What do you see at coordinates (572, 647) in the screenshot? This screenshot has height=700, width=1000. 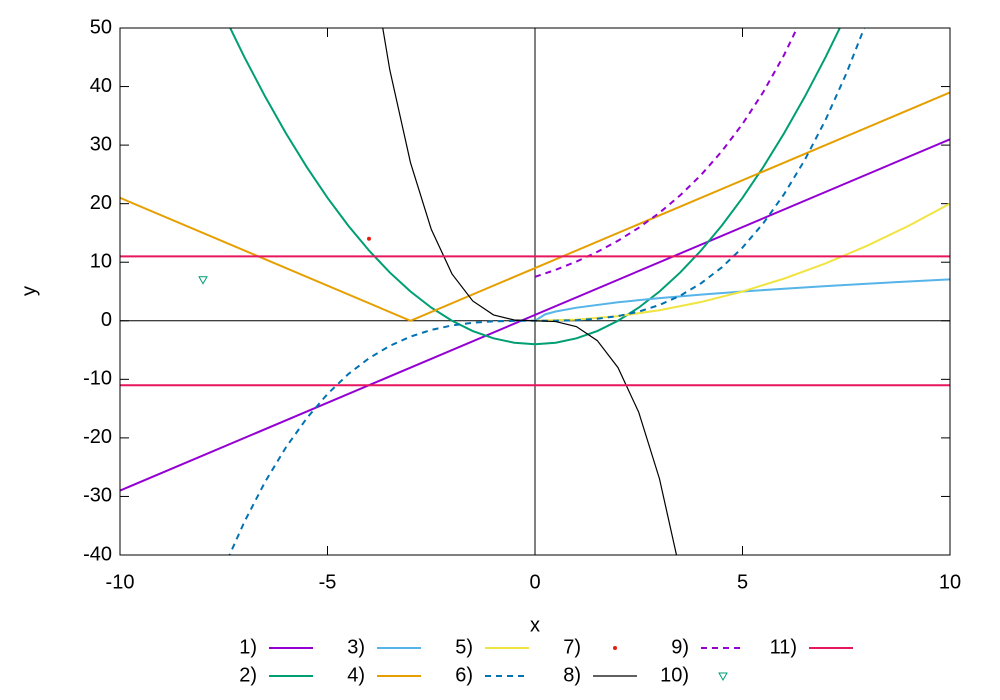 I see `legend-label: 7)` at bounding box center [572, 647].